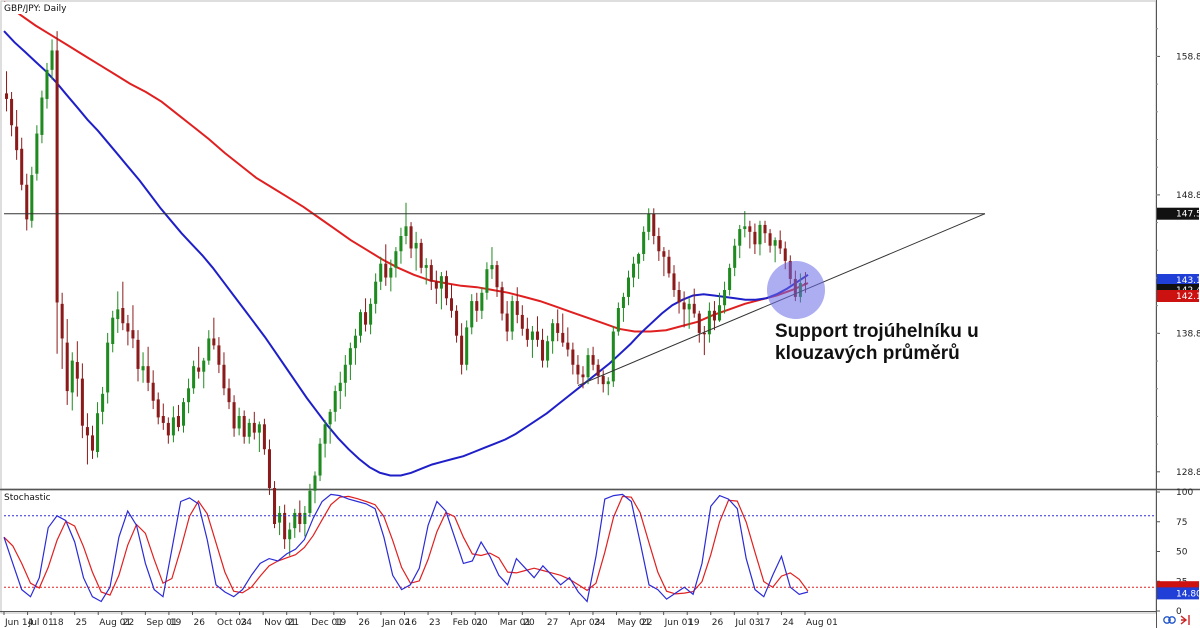 The width and height of the screenshot is (1200, 628). Describe the element at coordinates (1178, 403) in the screenshot. I see `price-badges: 147.51143.13142.44142.1314.80` at that location.